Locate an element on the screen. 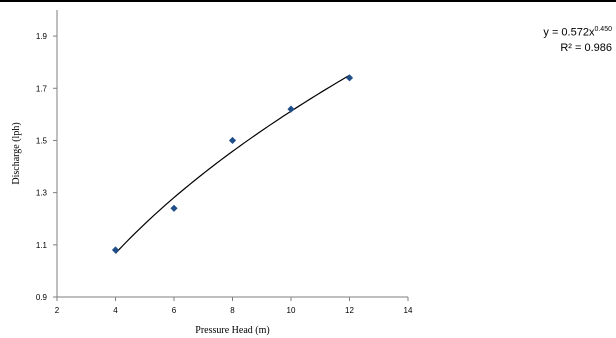  trendline-equation-box: y = 0.572x0.450 R² = 0.986 is located at coordinates (566, 39).